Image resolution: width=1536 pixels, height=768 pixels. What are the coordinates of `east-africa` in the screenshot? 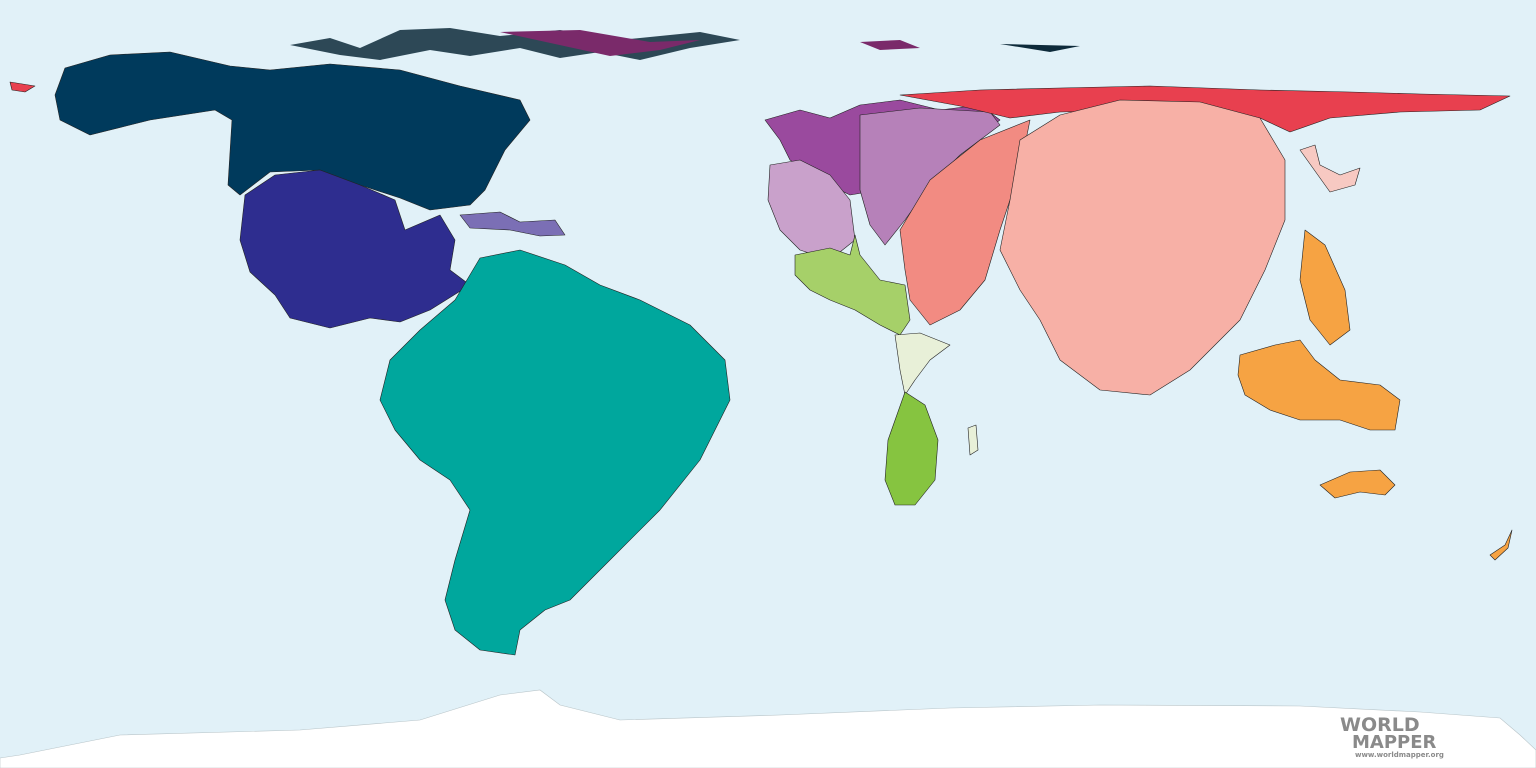 It's located at (922, 364).